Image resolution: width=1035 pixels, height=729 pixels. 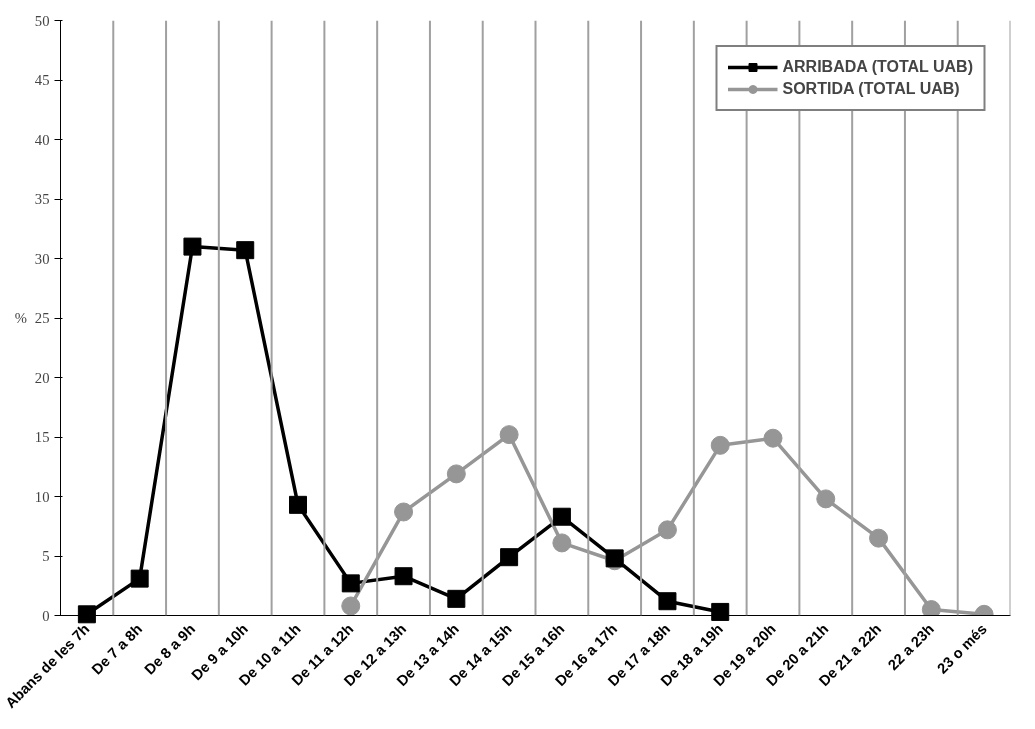 What do you see at coordinates (871, 89) in the screenshot?
I see `legend-label: SORTIDA (TOTAL UAB)` at bounding box center [871, 89].